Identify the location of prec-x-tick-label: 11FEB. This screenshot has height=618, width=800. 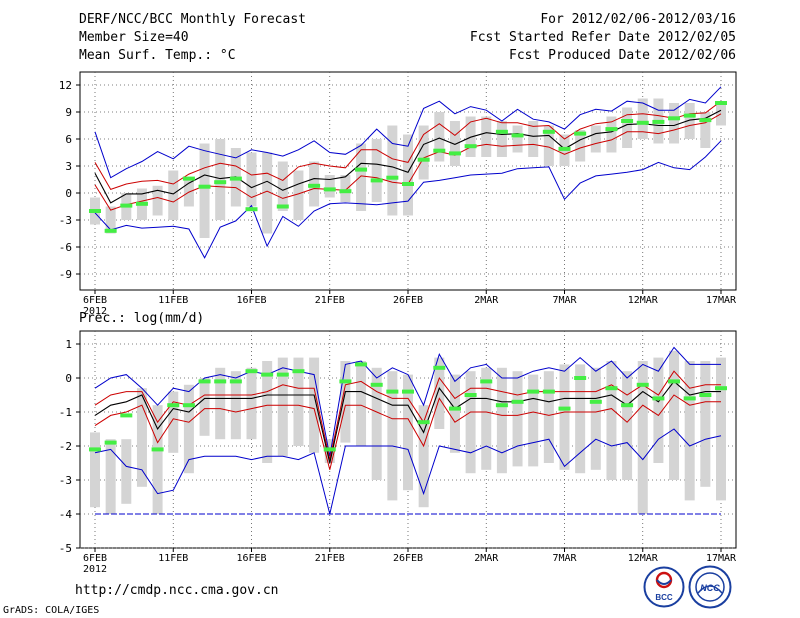
(173, 558).